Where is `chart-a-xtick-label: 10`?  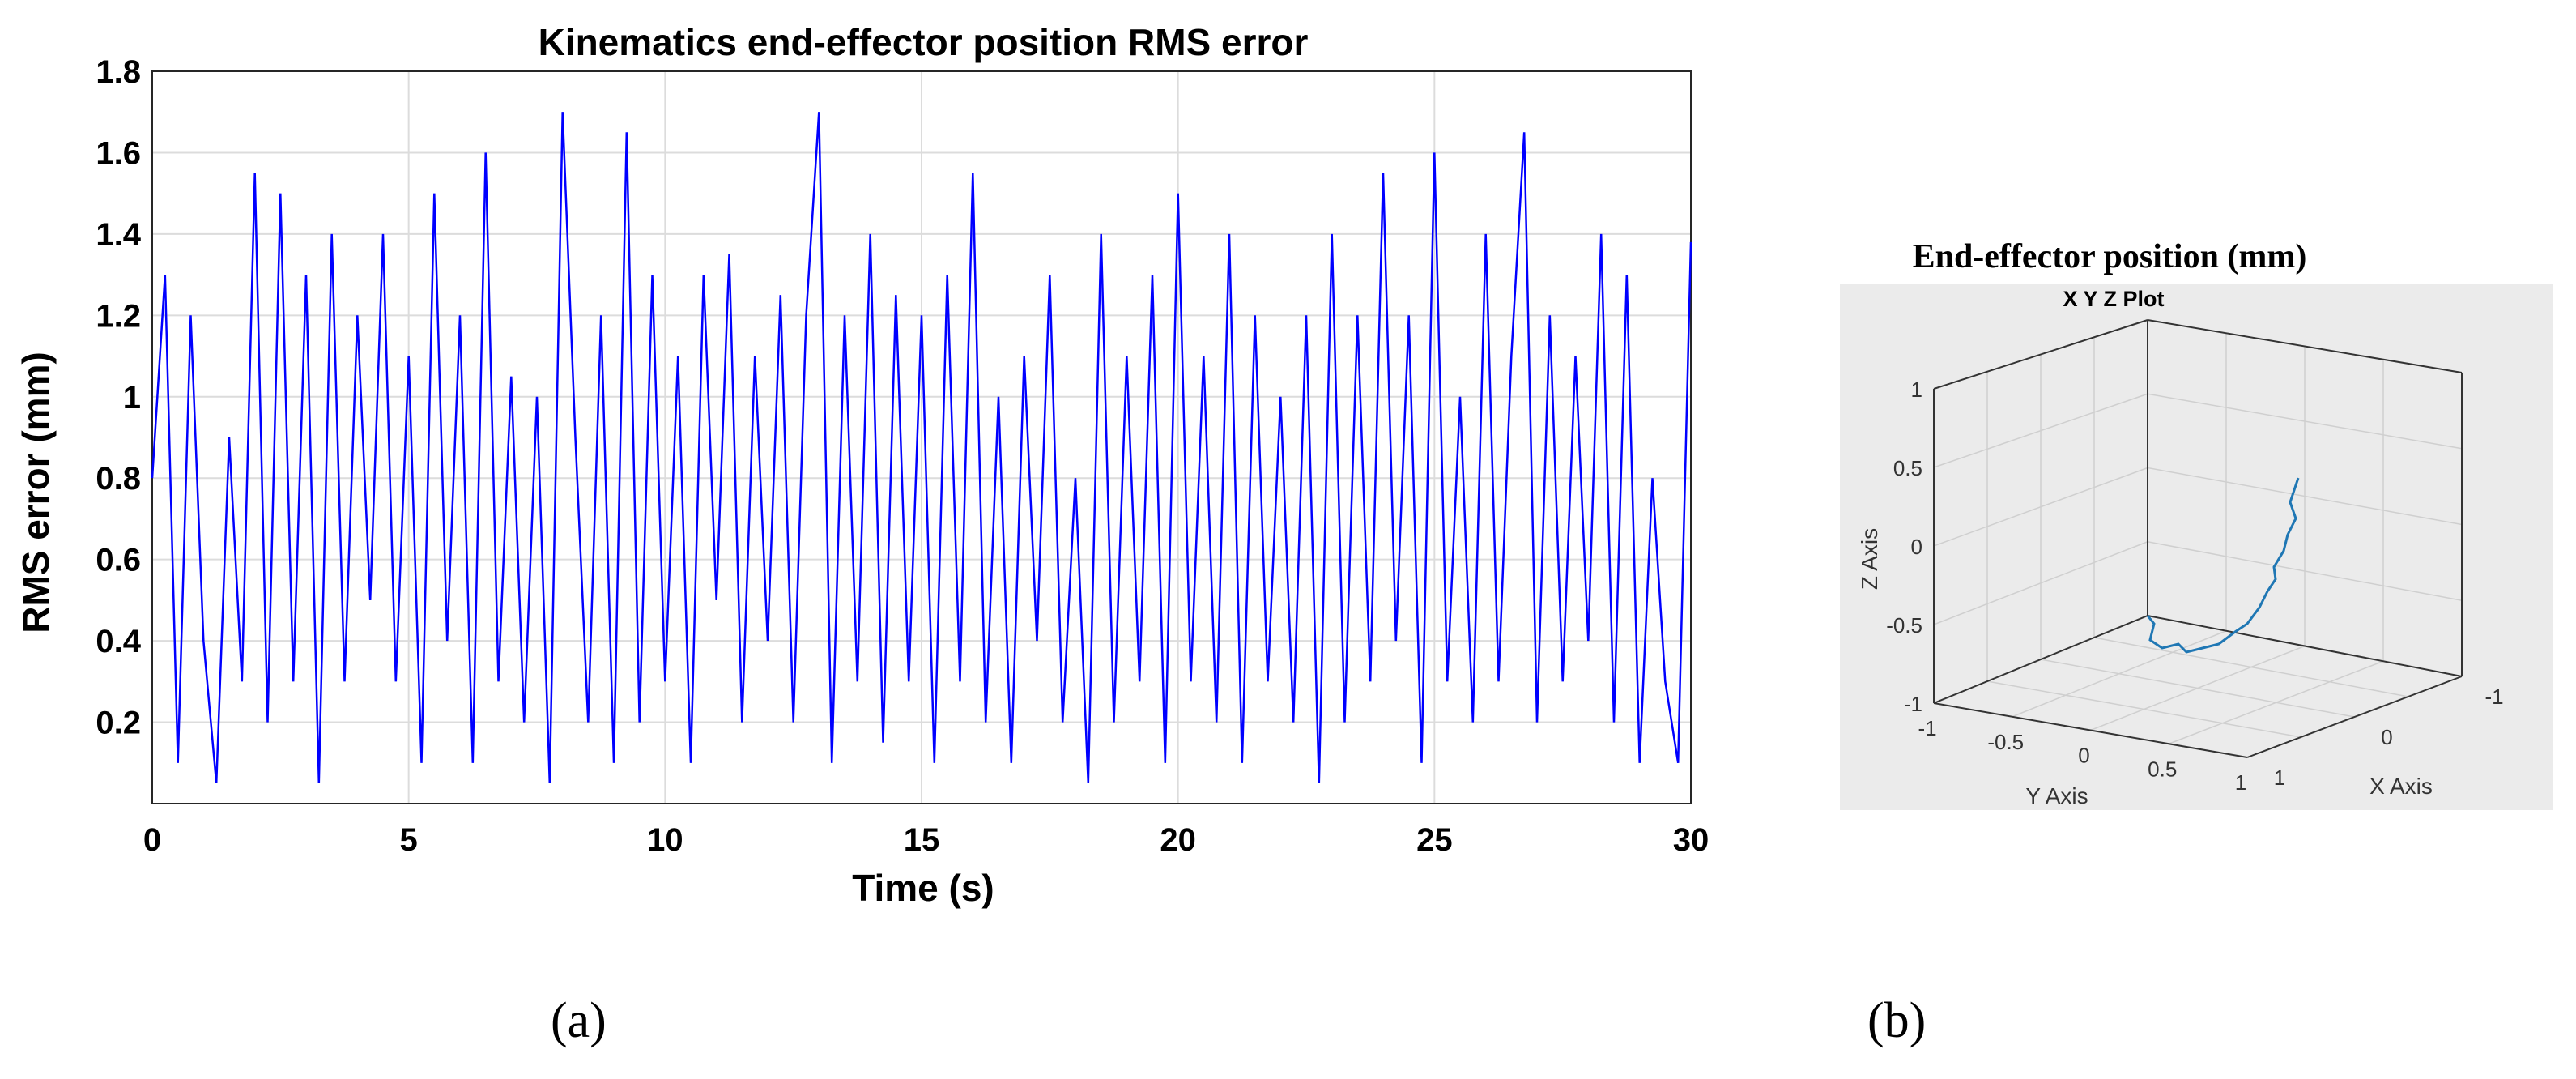 chart-a-xtick-label: 10 is located at coordinates (665, 840).